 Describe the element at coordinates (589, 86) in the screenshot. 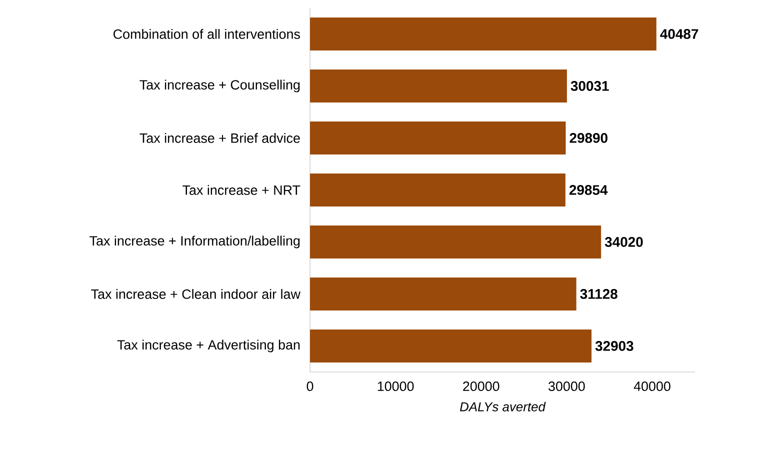

I see `data-label: 30031` at that location.